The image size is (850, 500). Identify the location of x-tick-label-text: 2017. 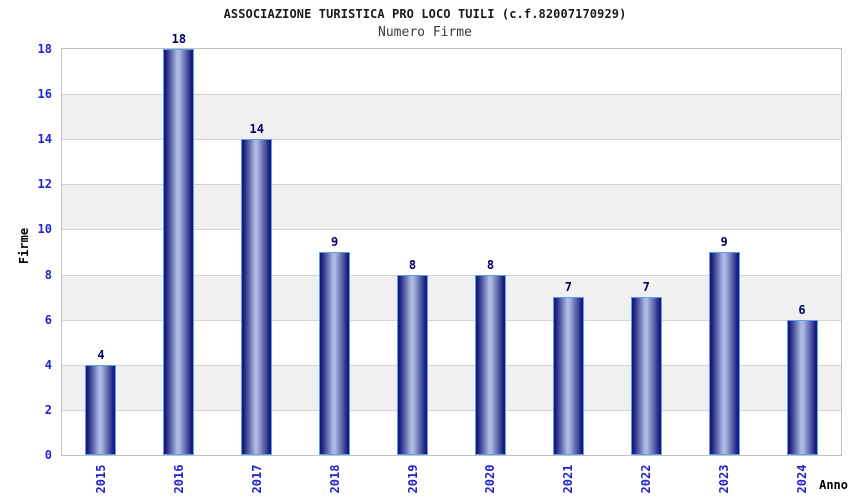
(256, 479).